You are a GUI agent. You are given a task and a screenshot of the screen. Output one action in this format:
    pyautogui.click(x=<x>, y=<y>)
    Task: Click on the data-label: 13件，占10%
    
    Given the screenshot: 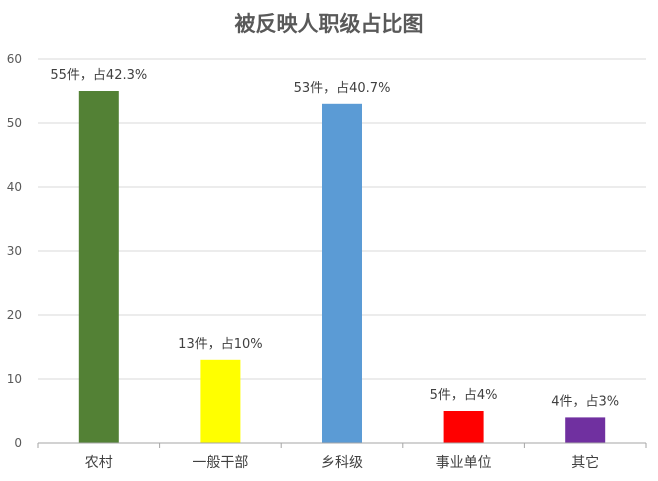 What is the action you would take?
    pyautogui.click(x=220, y=344)
    